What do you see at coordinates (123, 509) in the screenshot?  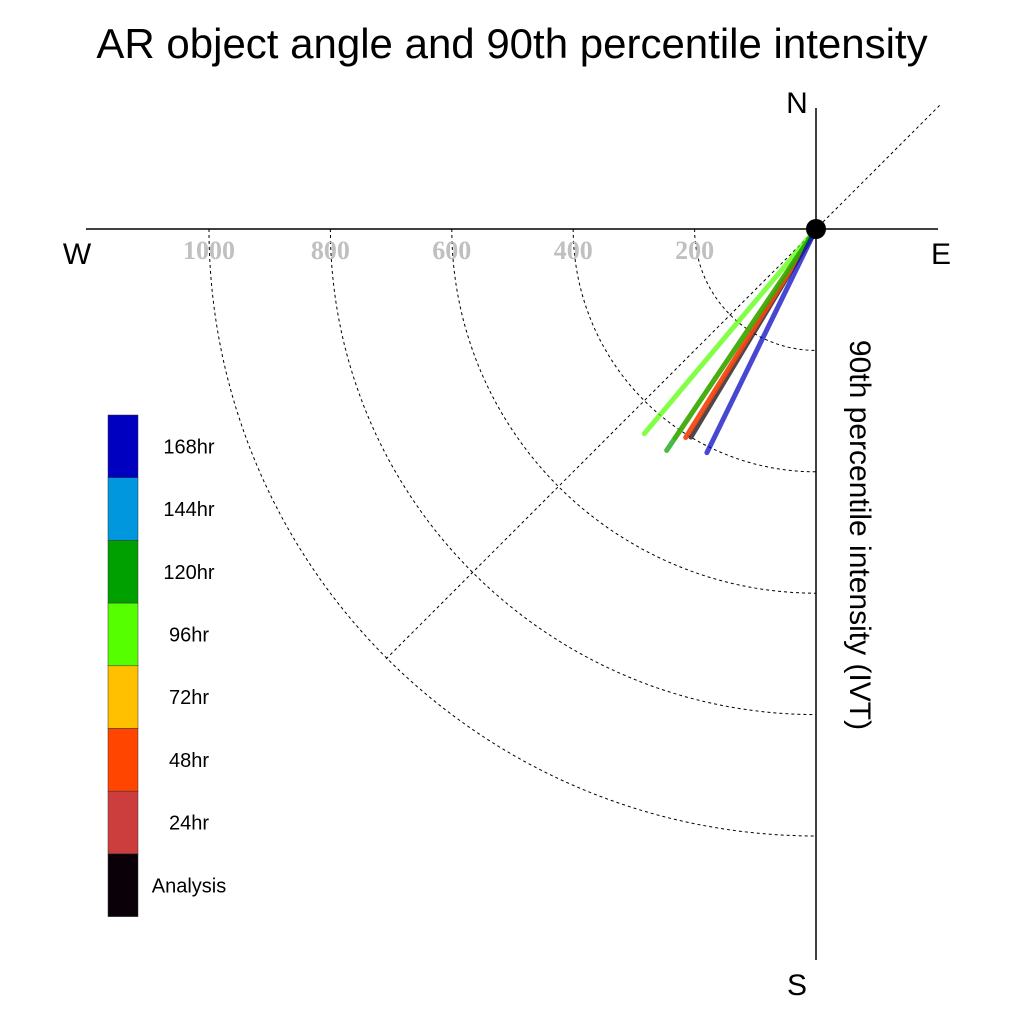 I see `legend-swatch-144hr` at bounding box center [123, 509].